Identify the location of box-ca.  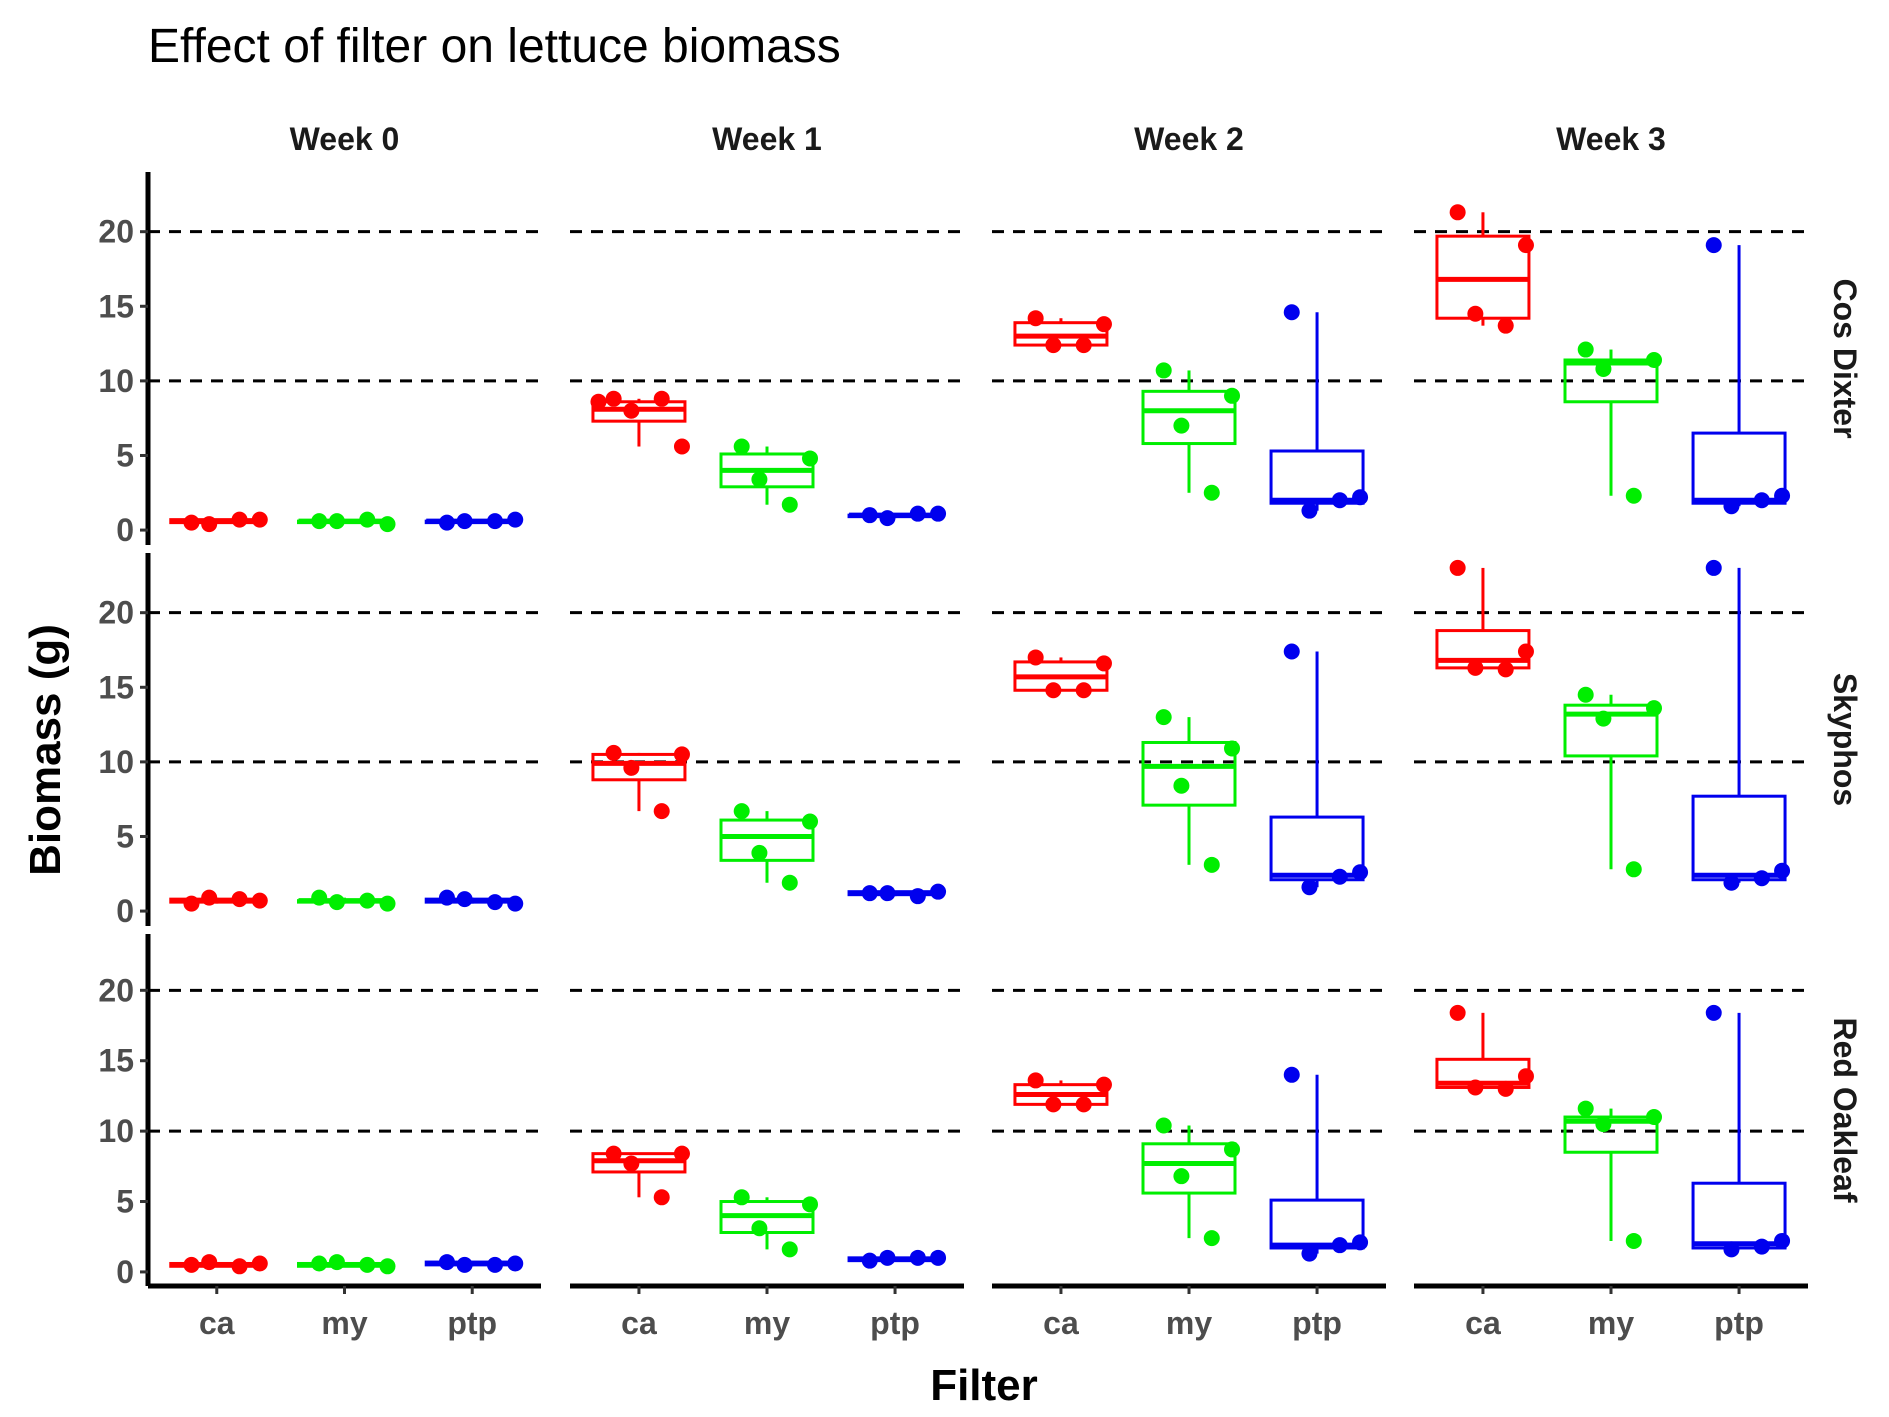
(639, 767).